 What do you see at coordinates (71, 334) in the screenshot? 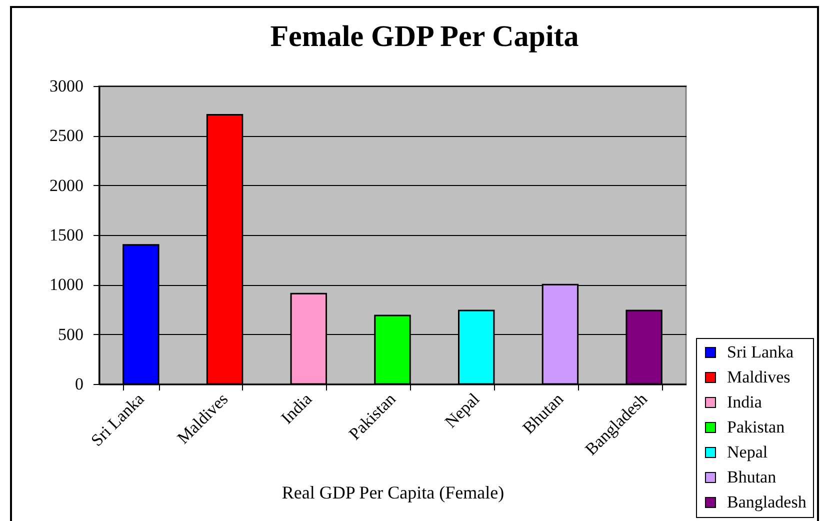
I see `y-tick-label: 500` at bounding box center [71, 334].